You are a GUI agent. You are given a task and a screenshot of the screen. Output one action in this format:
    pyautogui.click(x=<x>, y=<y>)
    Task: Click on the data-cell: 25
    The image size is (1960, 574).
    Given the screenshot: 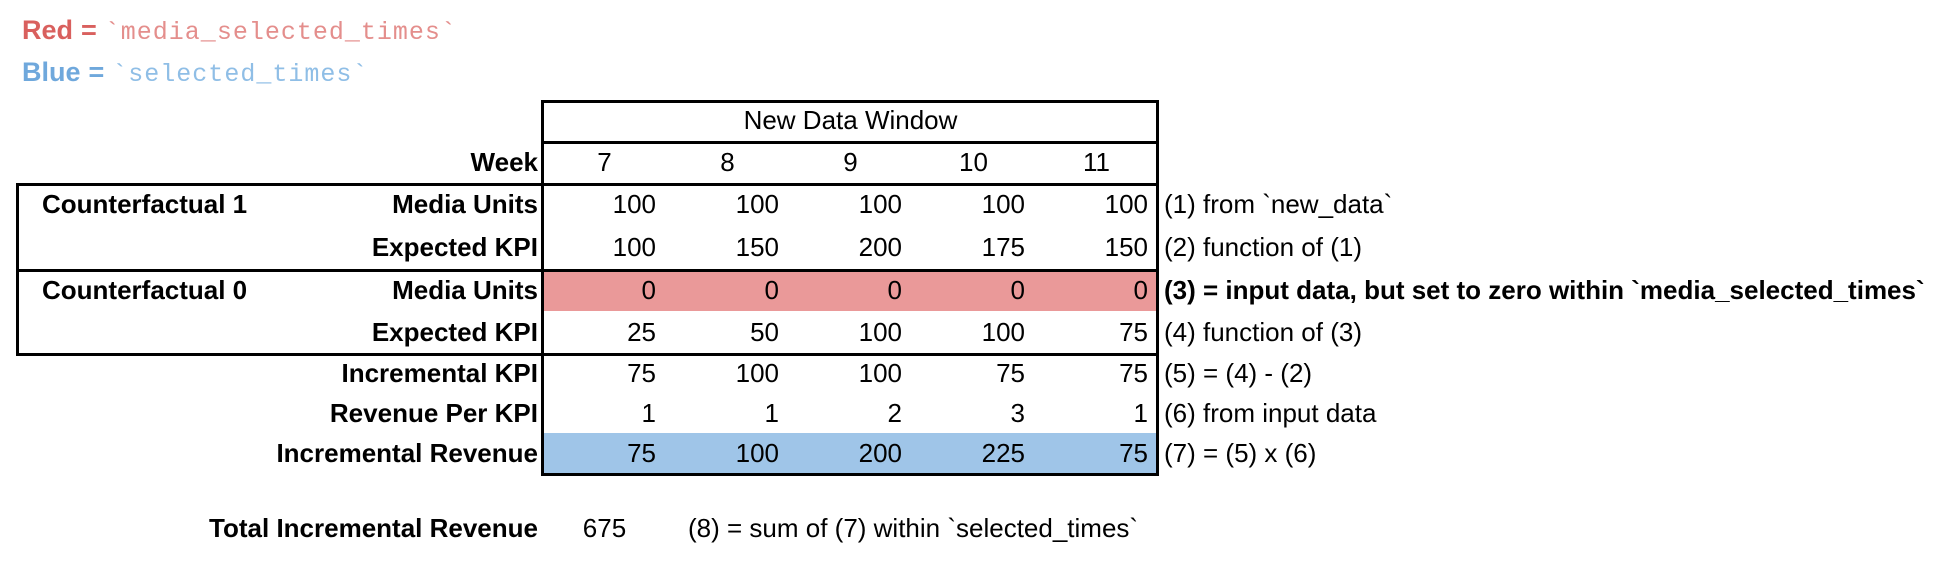 What is the action you would take?
    pyautogui.click(x=641, y=332)
    